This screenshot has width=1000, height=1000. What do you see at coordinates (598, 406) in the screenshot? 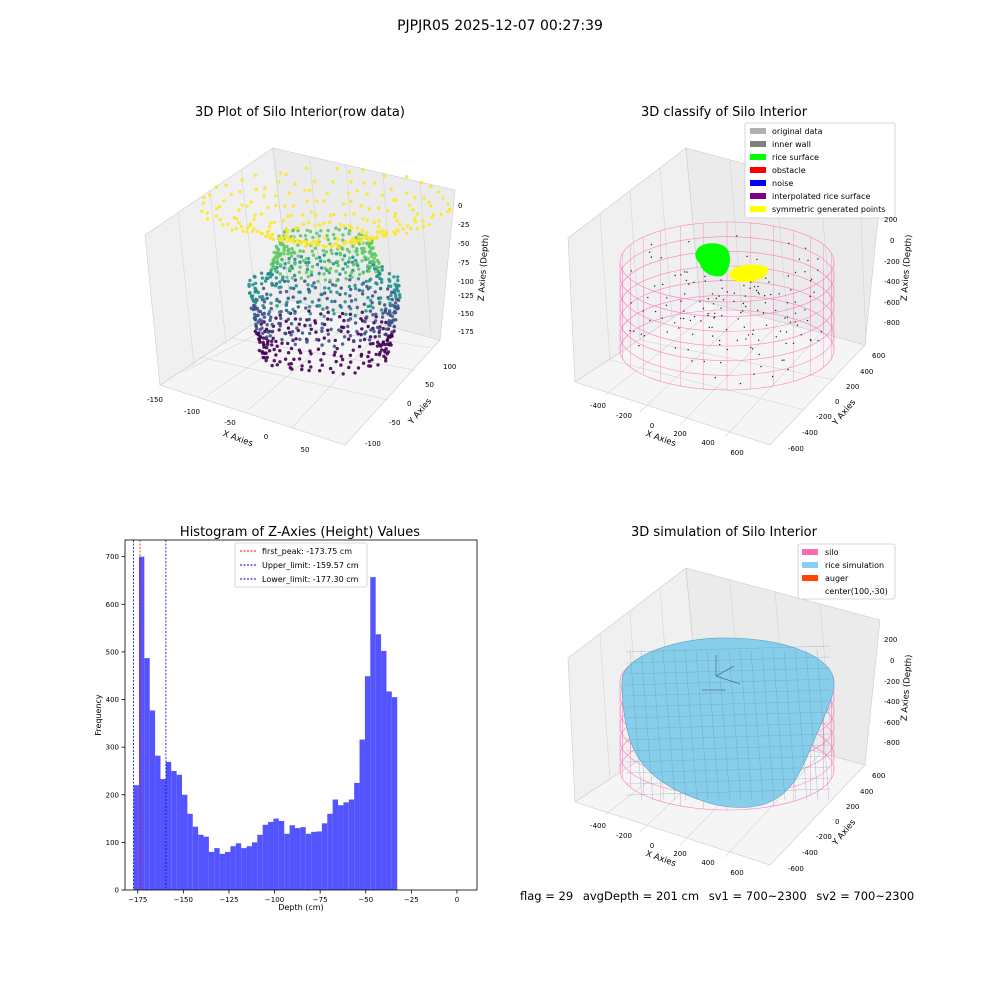
I see `classify-x-tick: -400` at bounding box center [598, 406].